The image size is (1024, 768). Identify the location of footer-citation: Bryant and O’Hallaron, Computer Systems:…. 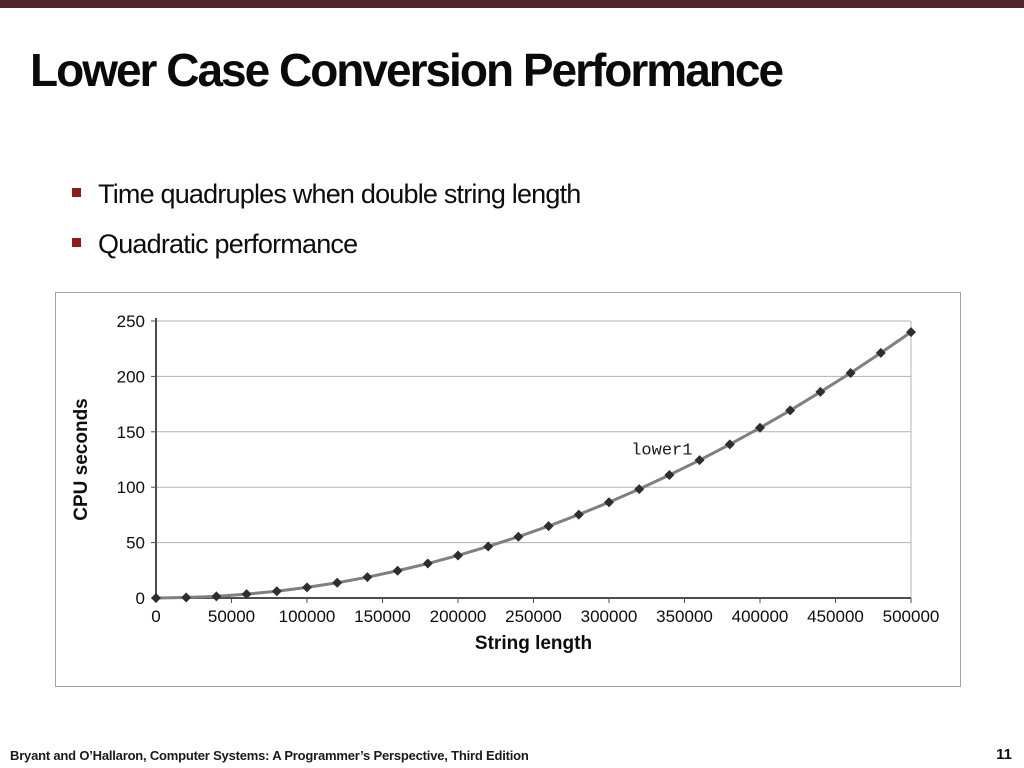
(269, 755).